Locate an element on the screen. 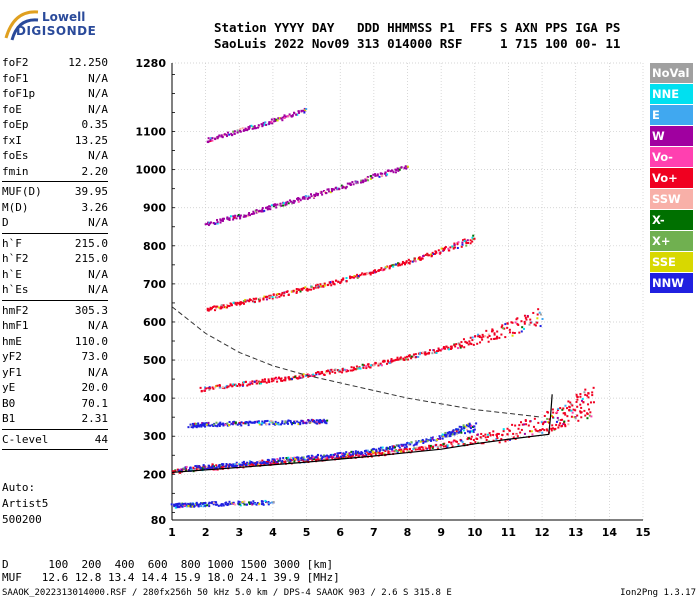 The image size is (700, 600). param-row: hmF2 305.3 is located at coordinates (55, 311).